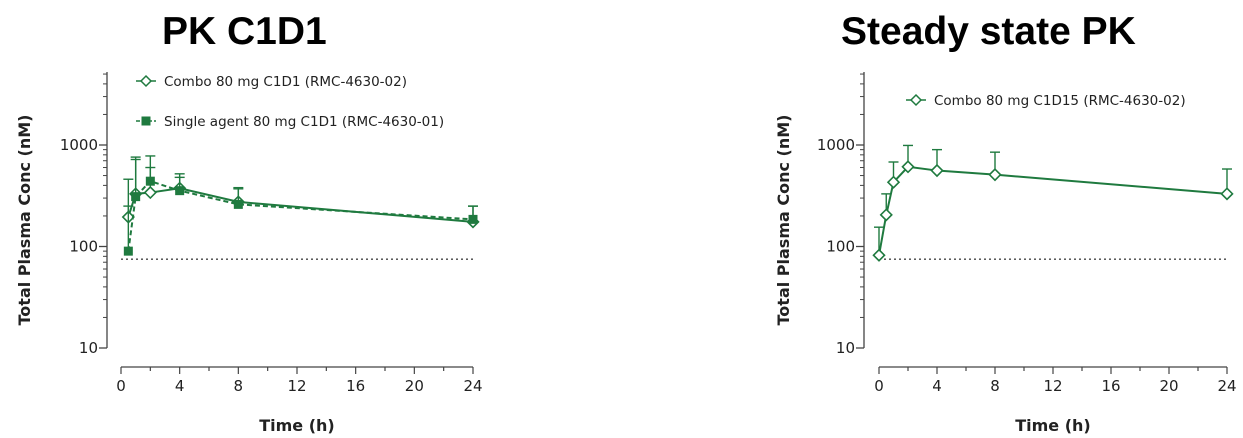 This screenshot has height=438, width=1243. I want to click on legend-label: Single agent 80 mg C1D1 (RMC-4630-01), so click(304, 122).